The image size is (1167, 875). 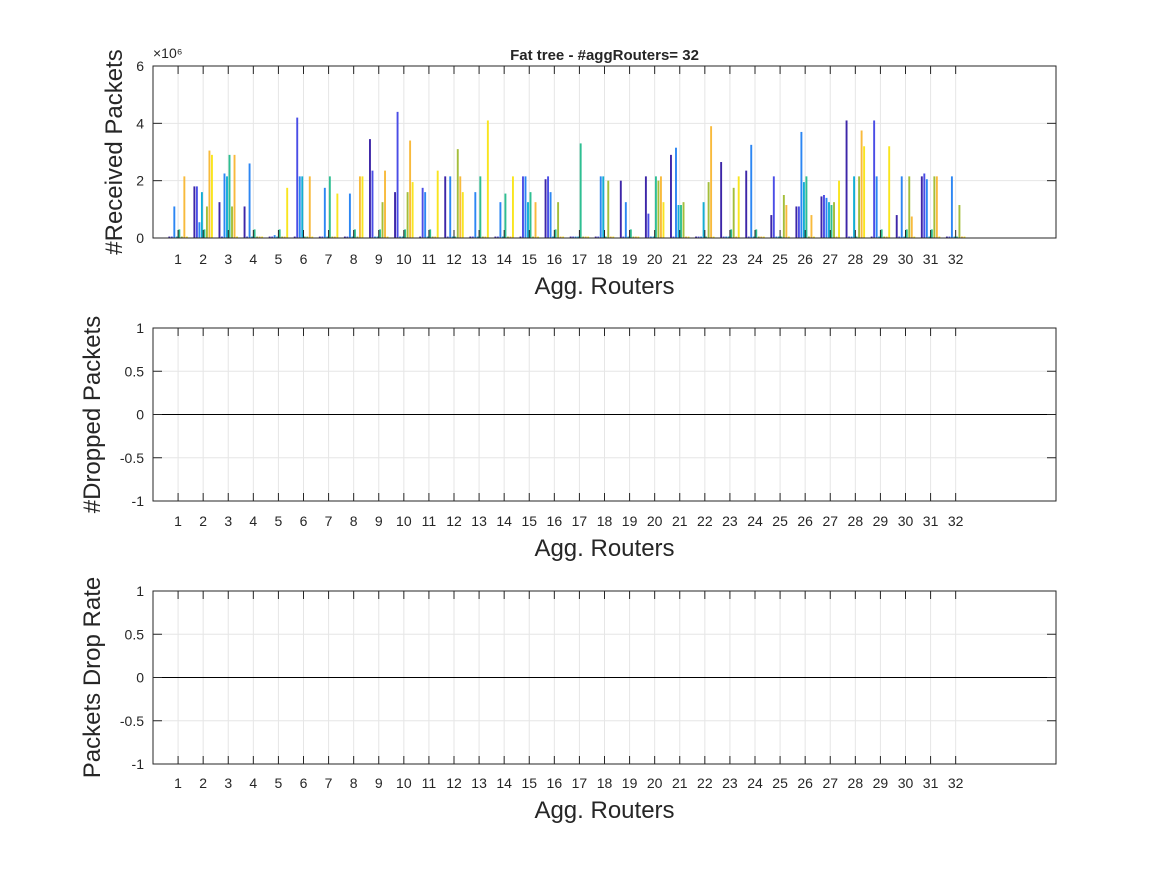 What do you see at coordinates (780, 783) in the screenshot?
I see `x-tick-label: 25` at bounding box center [780, 783].